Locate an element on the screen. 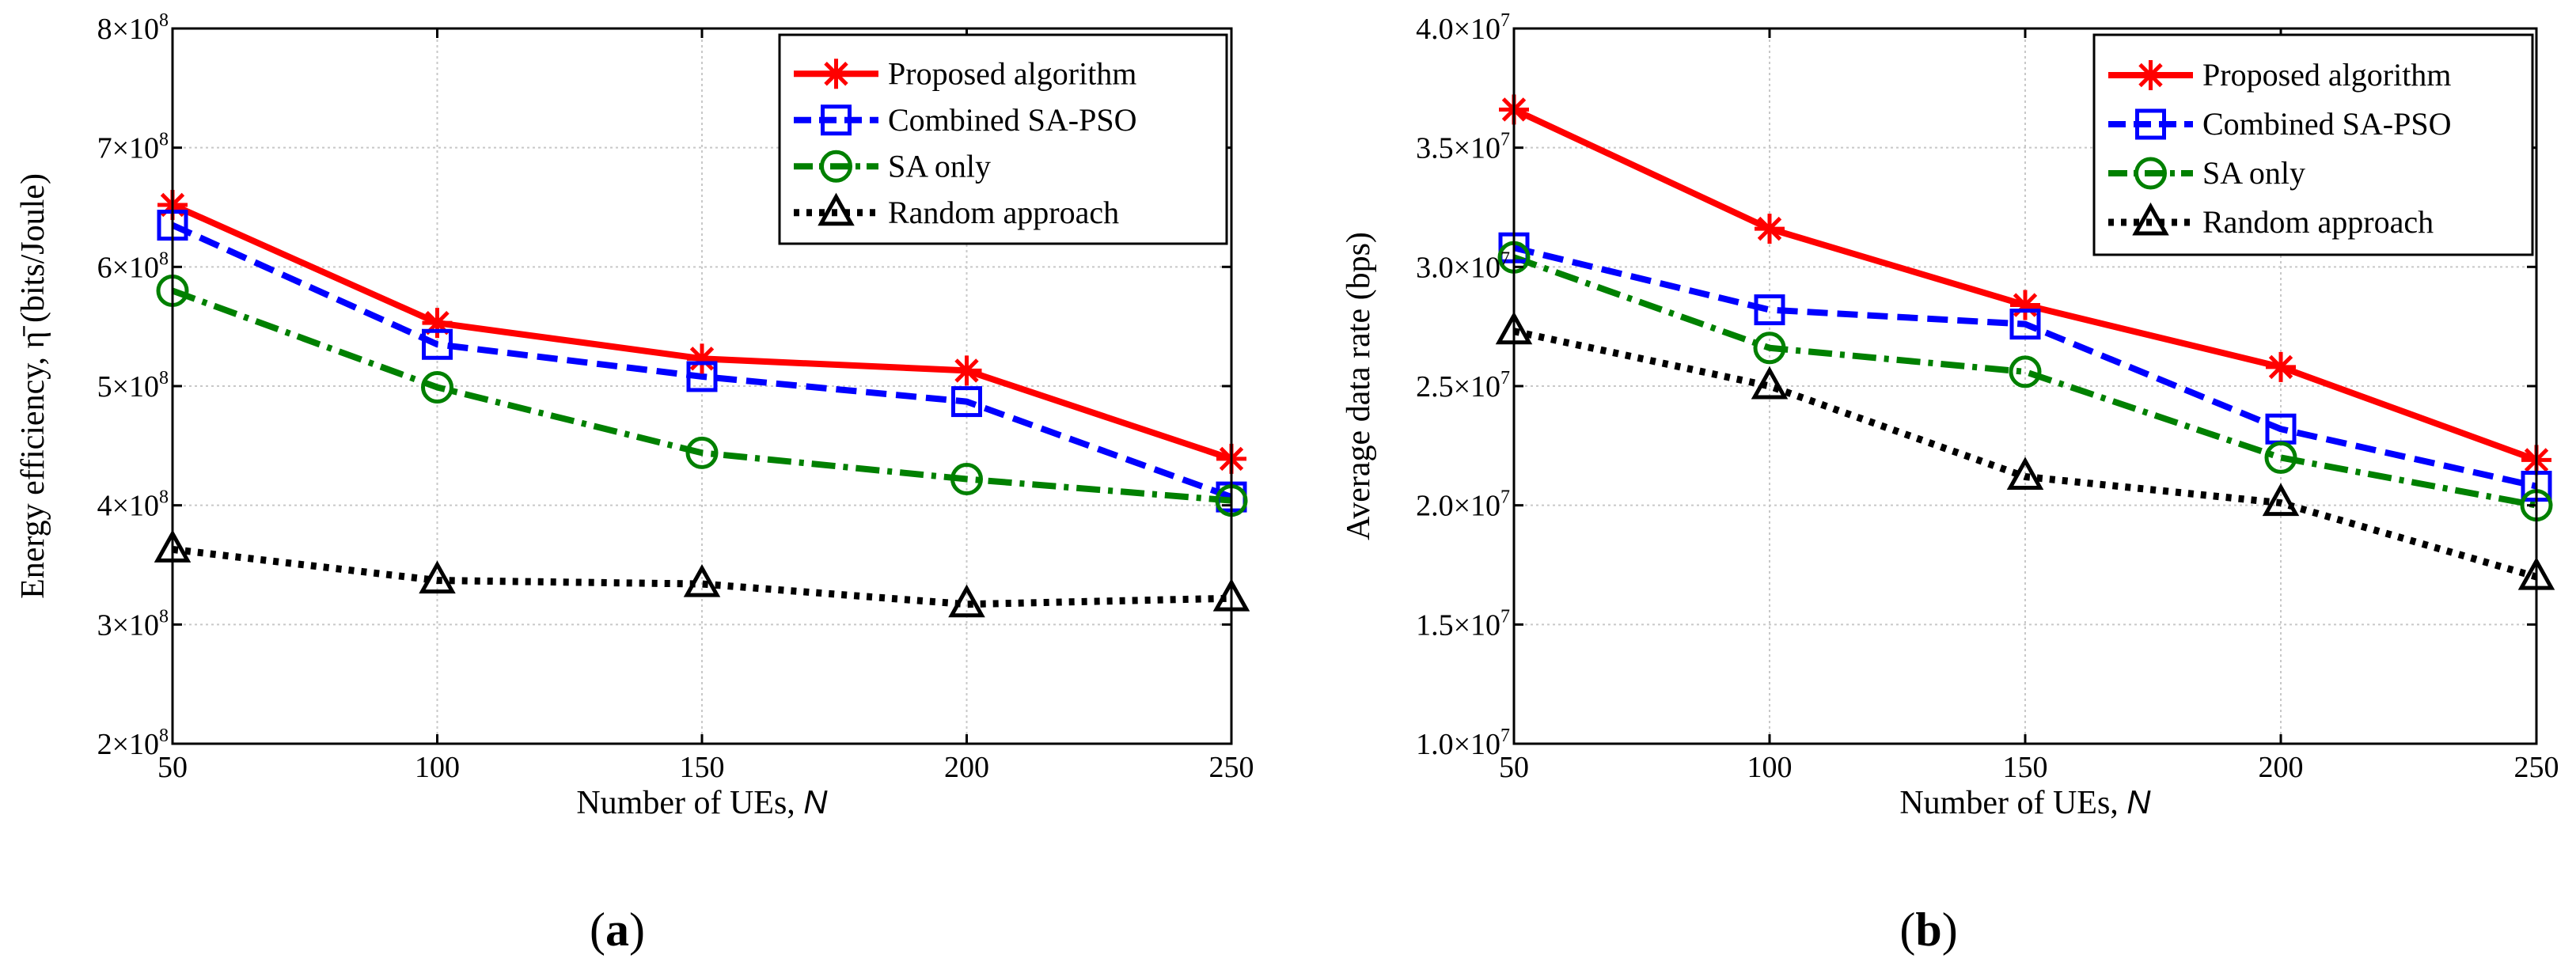 This screenshot has width=2576, height=970. panel-caption: (a) is located at coordinates (617, 930).